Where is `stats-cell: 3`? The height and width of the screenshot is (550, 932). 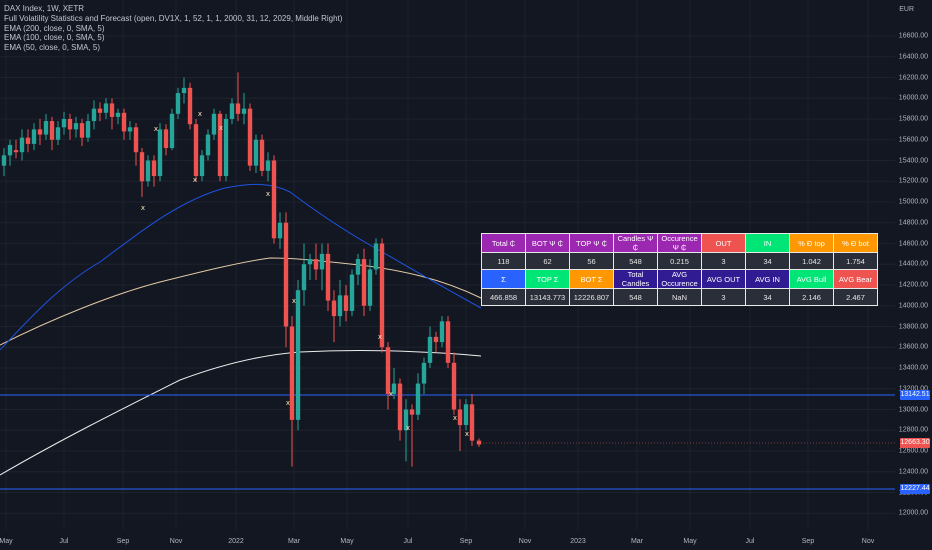
stats-cell: 3 is located at coordinates (723, 261).